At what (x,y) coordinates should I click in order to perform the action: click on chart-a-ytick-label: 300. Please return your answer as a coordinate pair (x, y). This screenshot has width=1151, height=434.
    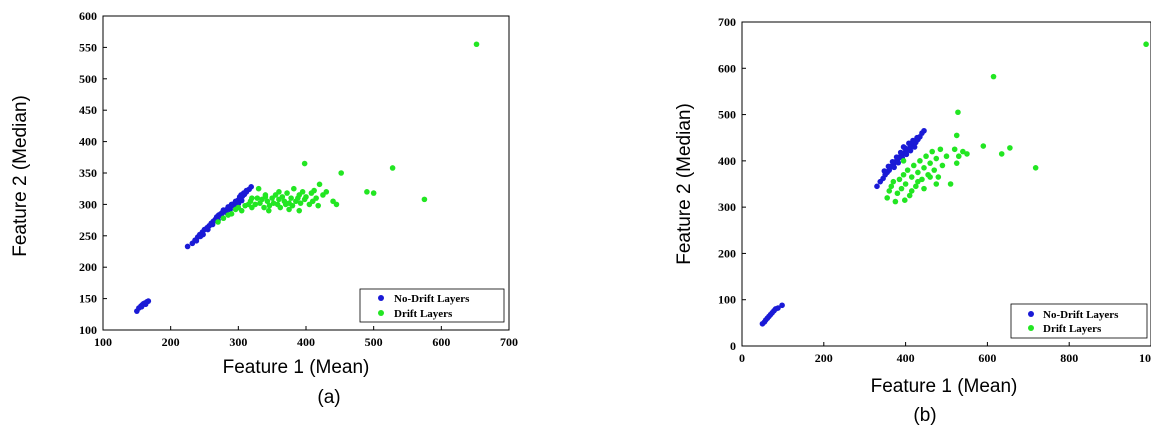
    Looking at the image, I should click on (88, 204).